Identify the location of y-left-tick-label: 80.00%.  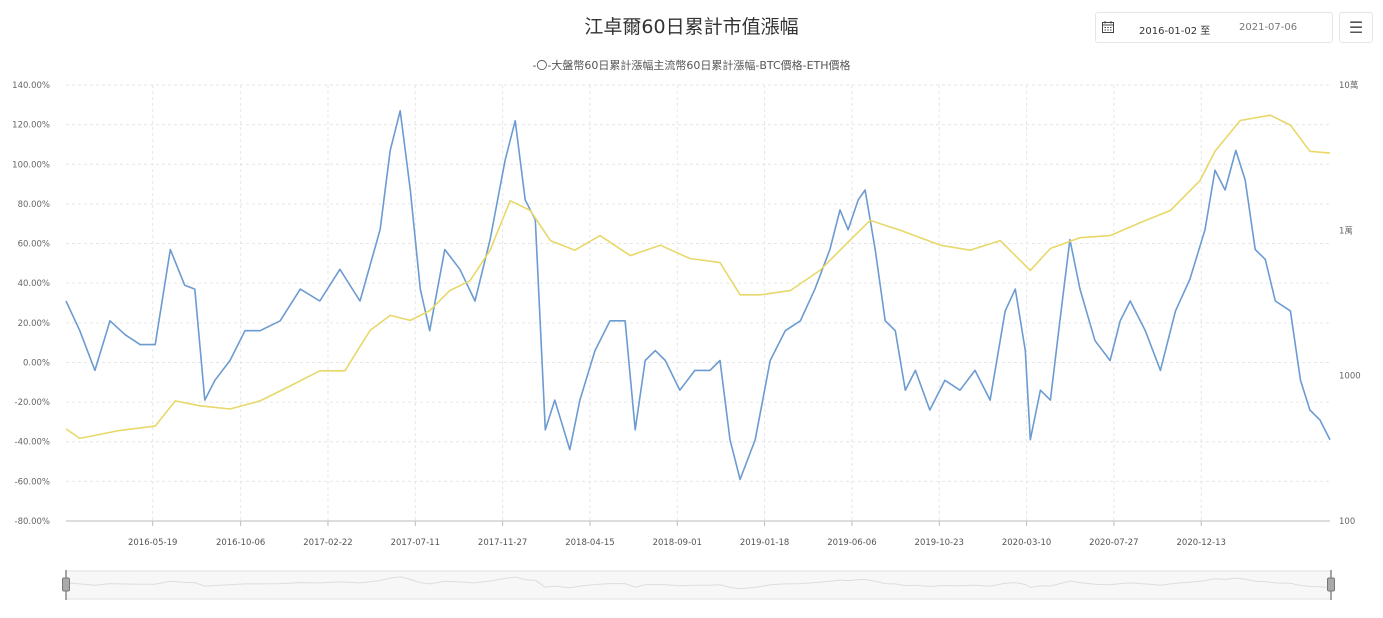
(34, 205).